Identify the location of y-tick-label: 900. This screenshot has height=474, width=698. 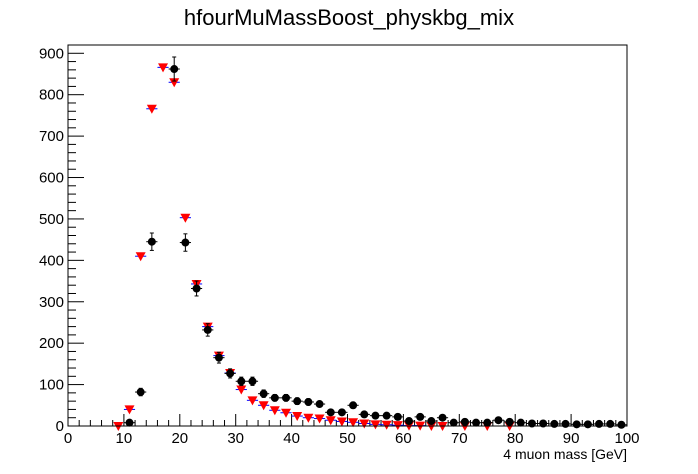
(51, 53).